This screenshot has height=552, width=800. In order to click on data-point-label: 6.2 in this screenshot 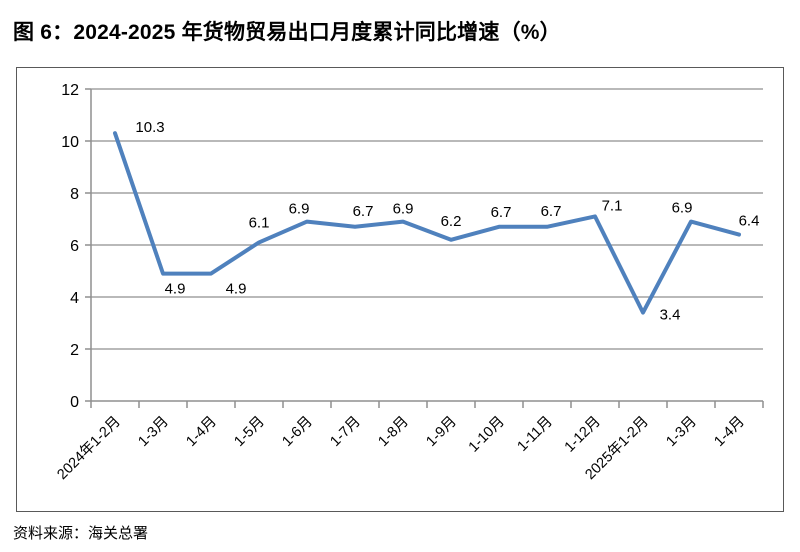, I will do `click(451, 221)`.